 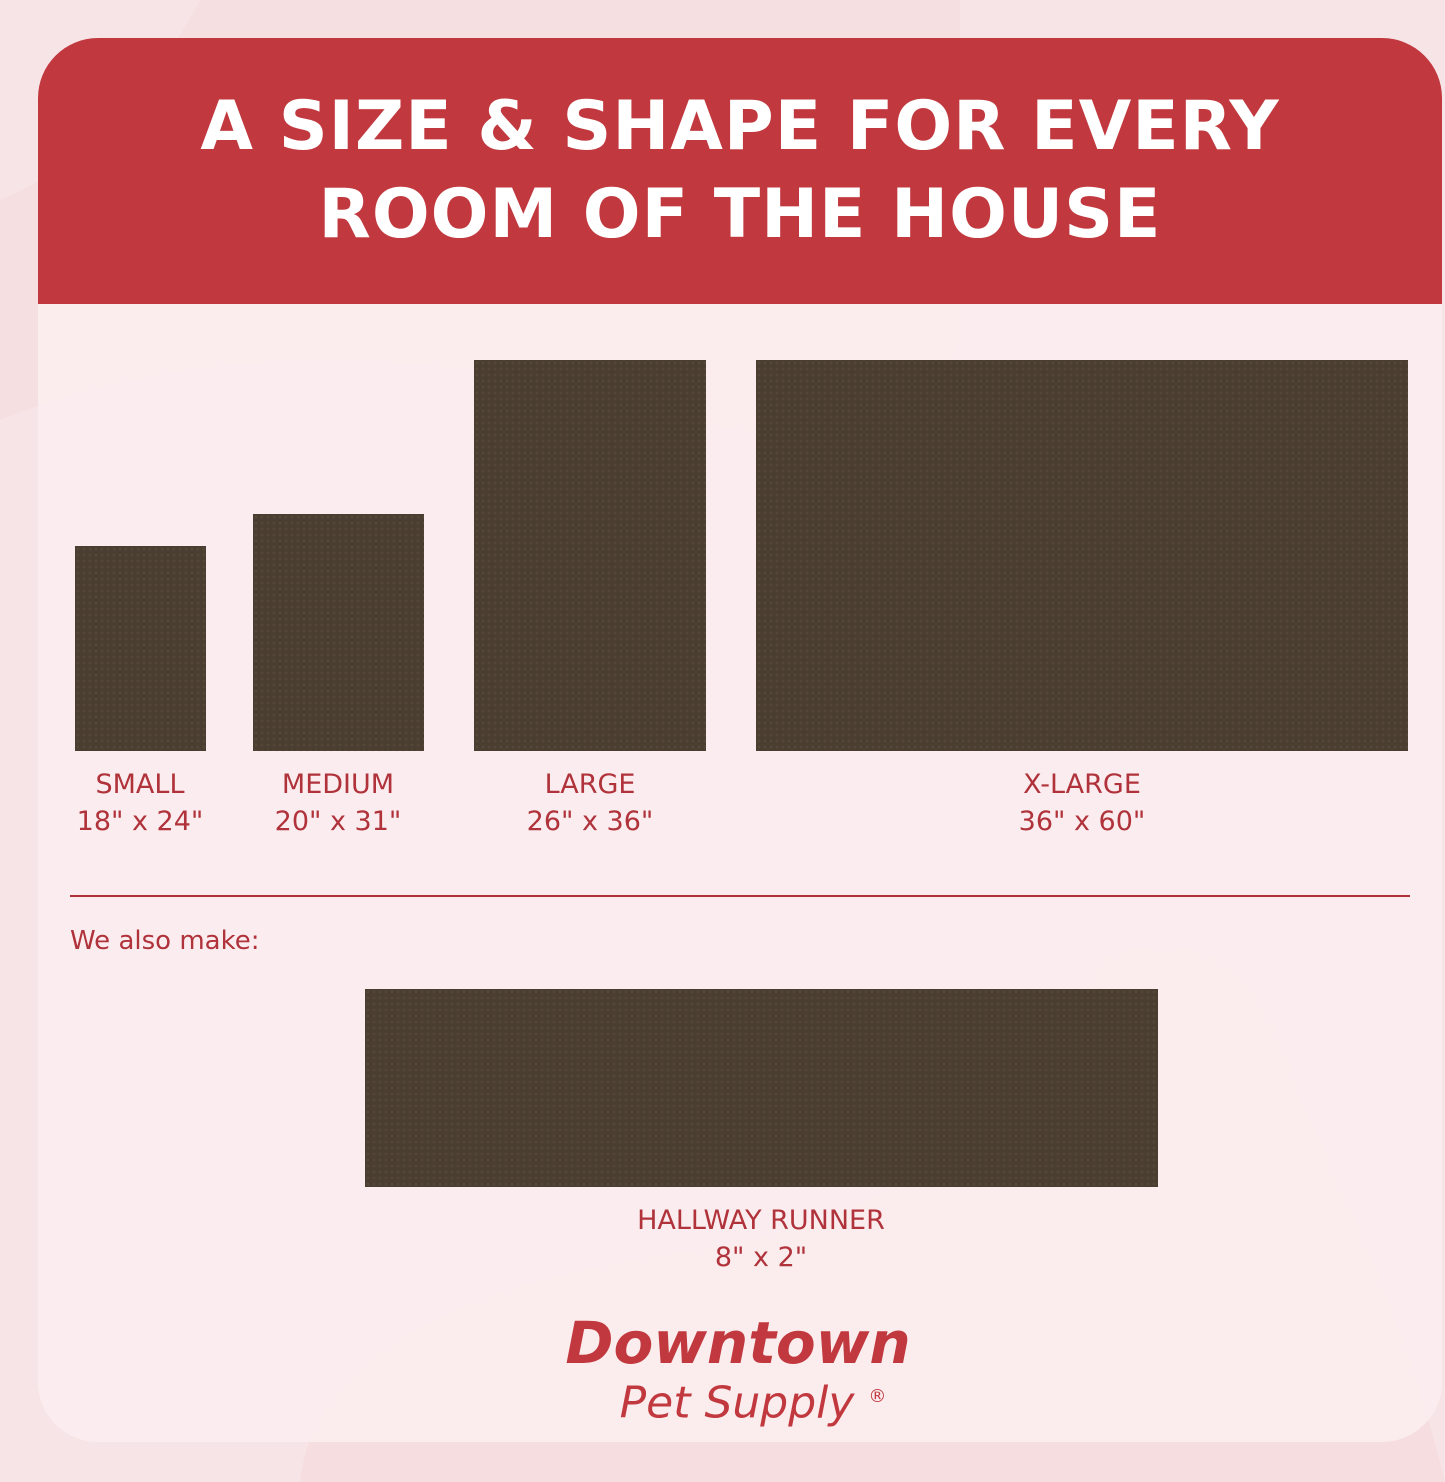 I want to click on size-dims: 8" x 2", so click(x=761, y=1257).